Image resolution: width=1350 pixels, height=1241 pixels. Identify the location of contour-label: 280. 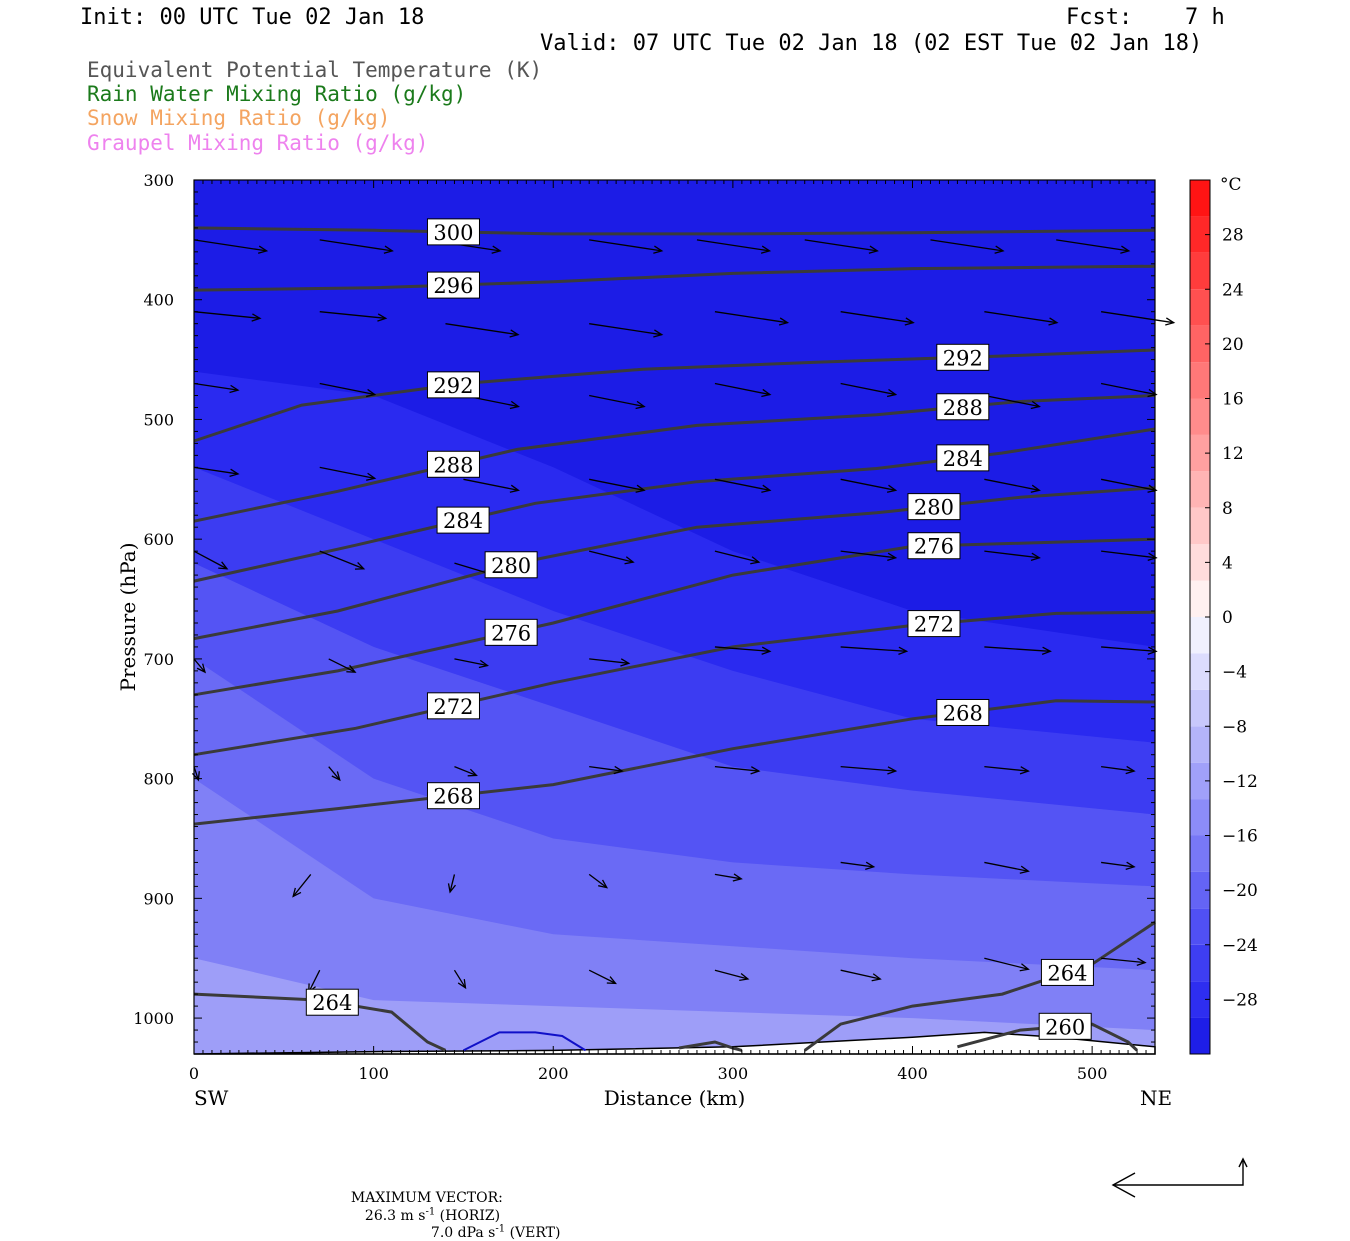
(511, 565).